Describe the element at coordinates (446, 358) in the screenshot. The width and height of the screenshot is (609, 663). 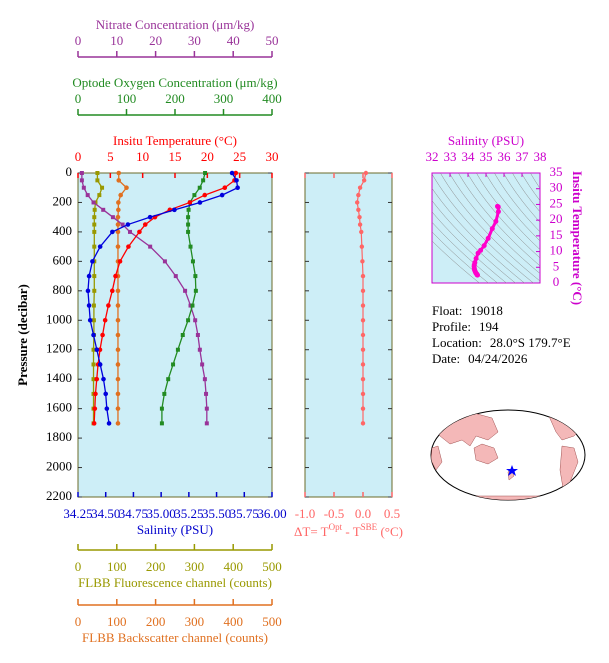
I see `info-label: Date:` at that location.